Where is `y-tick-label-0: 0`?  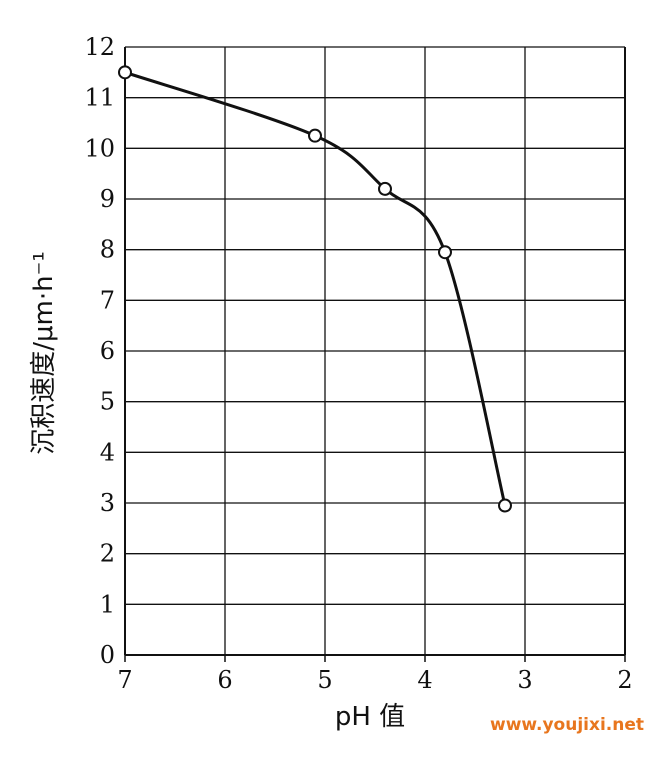 y-tick-label-0: 0 is located at coordinates (107, 655).